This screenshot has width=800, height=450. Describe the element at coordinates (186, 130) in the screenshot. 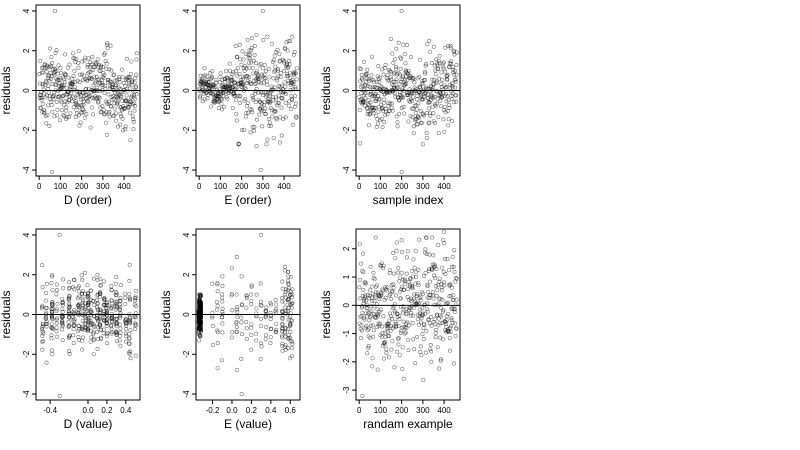

I see `y-tick-label: -2` at that location.